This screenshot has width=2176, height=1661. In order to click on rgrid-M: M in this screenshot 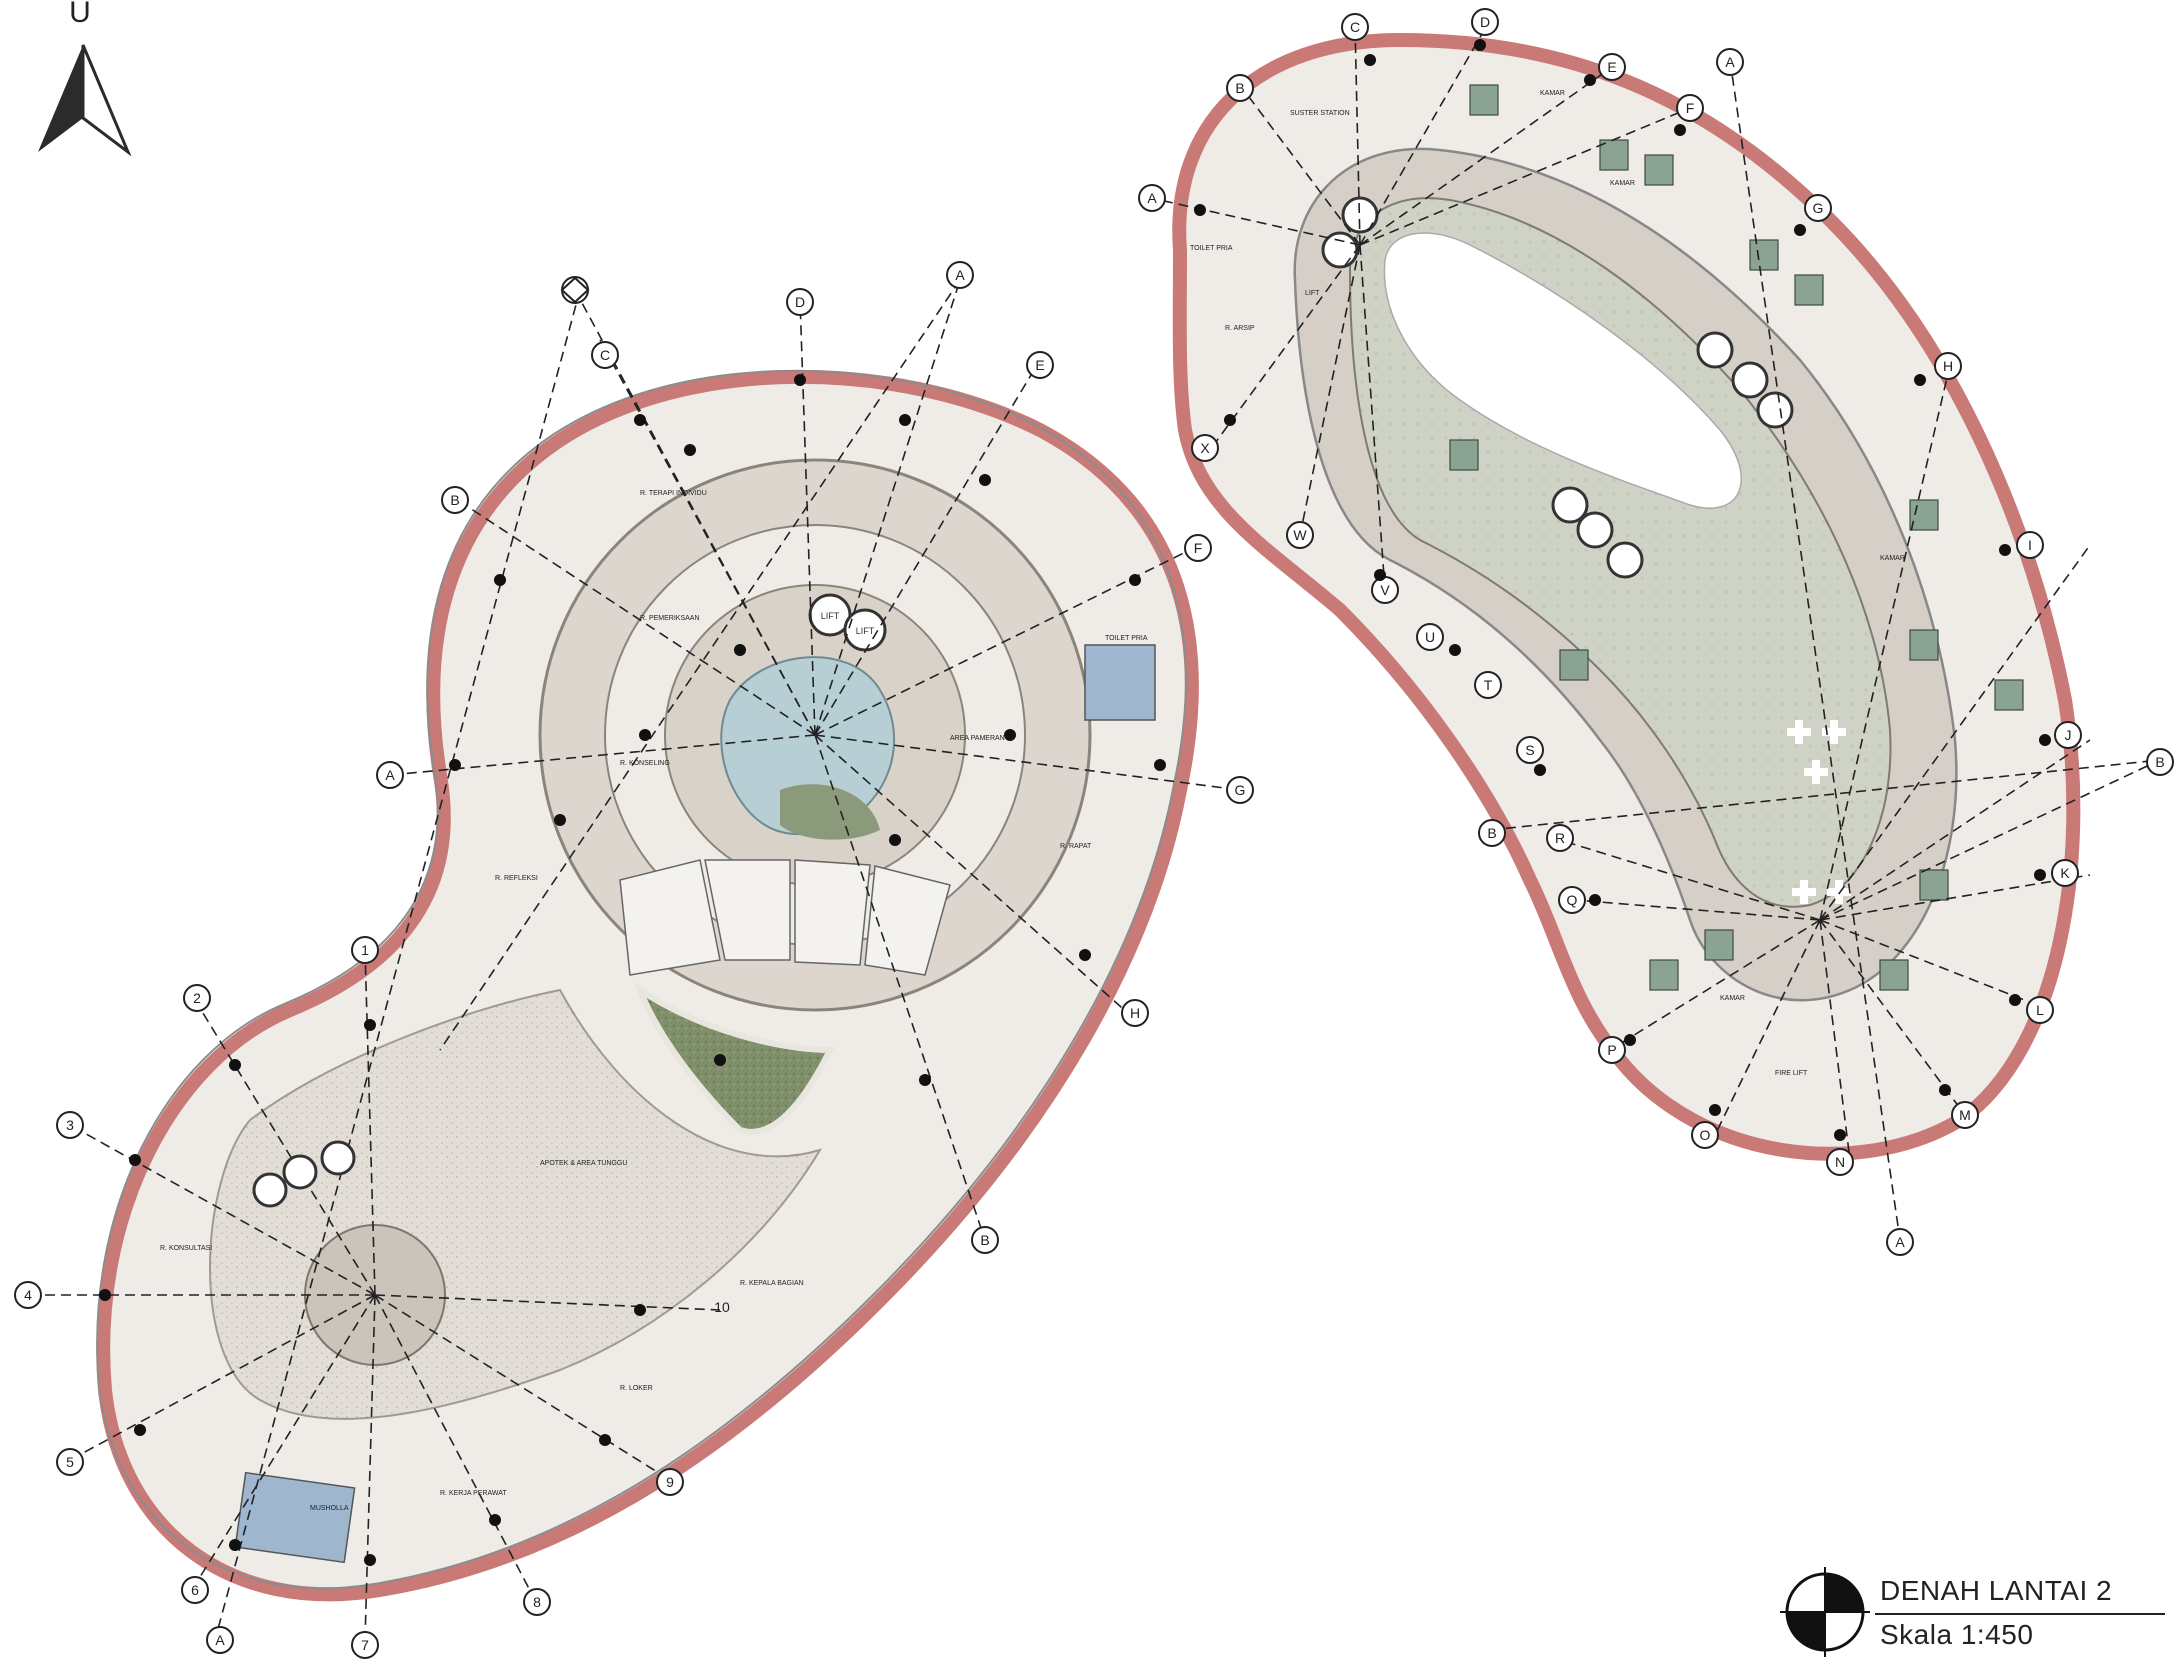, I will do `click(1965, 1115)`.